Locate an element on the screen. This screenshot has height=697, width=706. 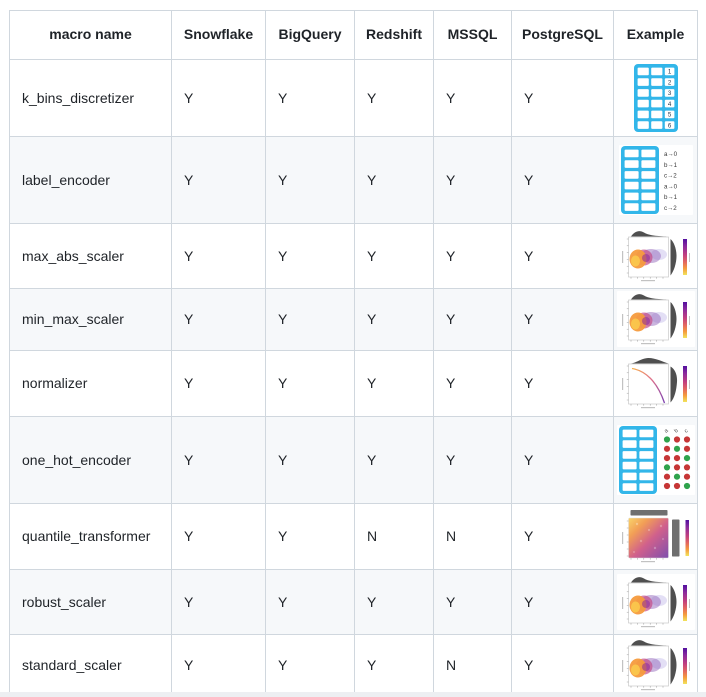
macro-name-cell: max_abs_scaler is located at coordinates (90, 255).